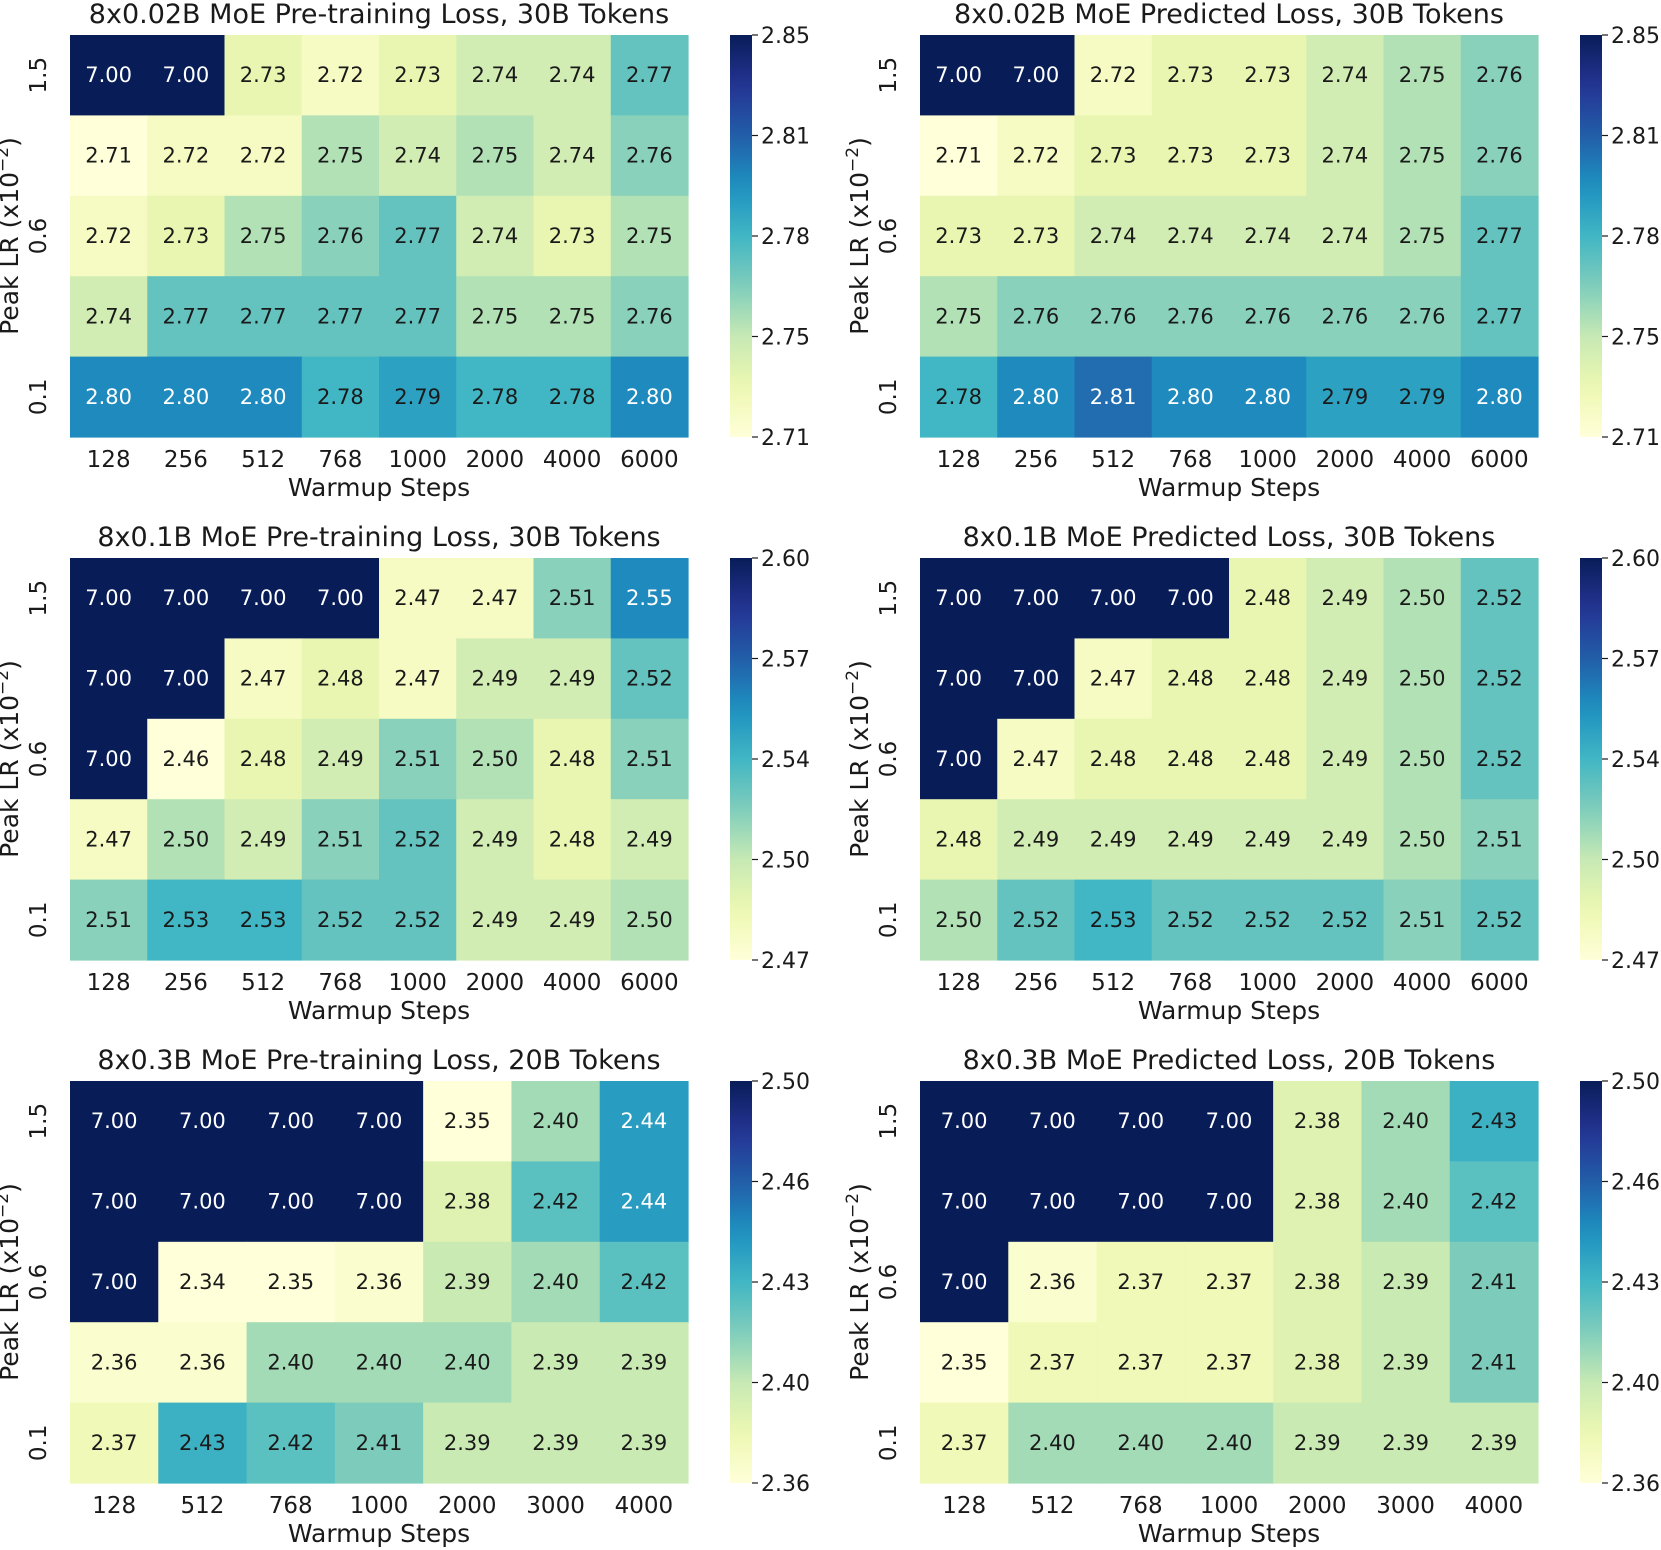 The width and height of the screenshot is (1661, 1550). I want to click on chart-title: 8x0.3B MoE Predicted Loss, 20B Tokens, so click(1229, 1060).